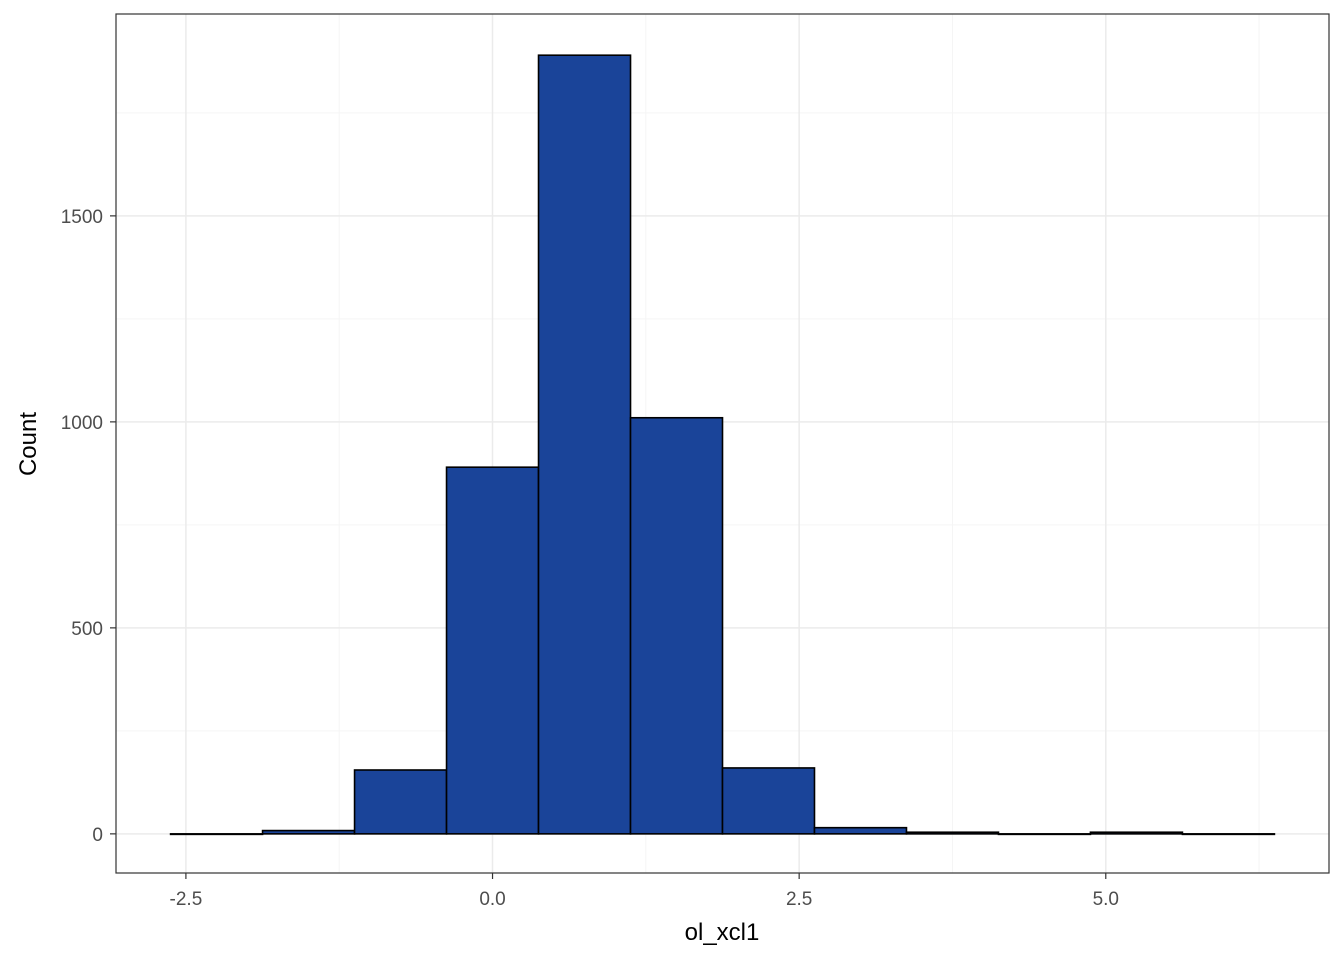  I want to click on y-tick-label: 0, so click(97, 835).